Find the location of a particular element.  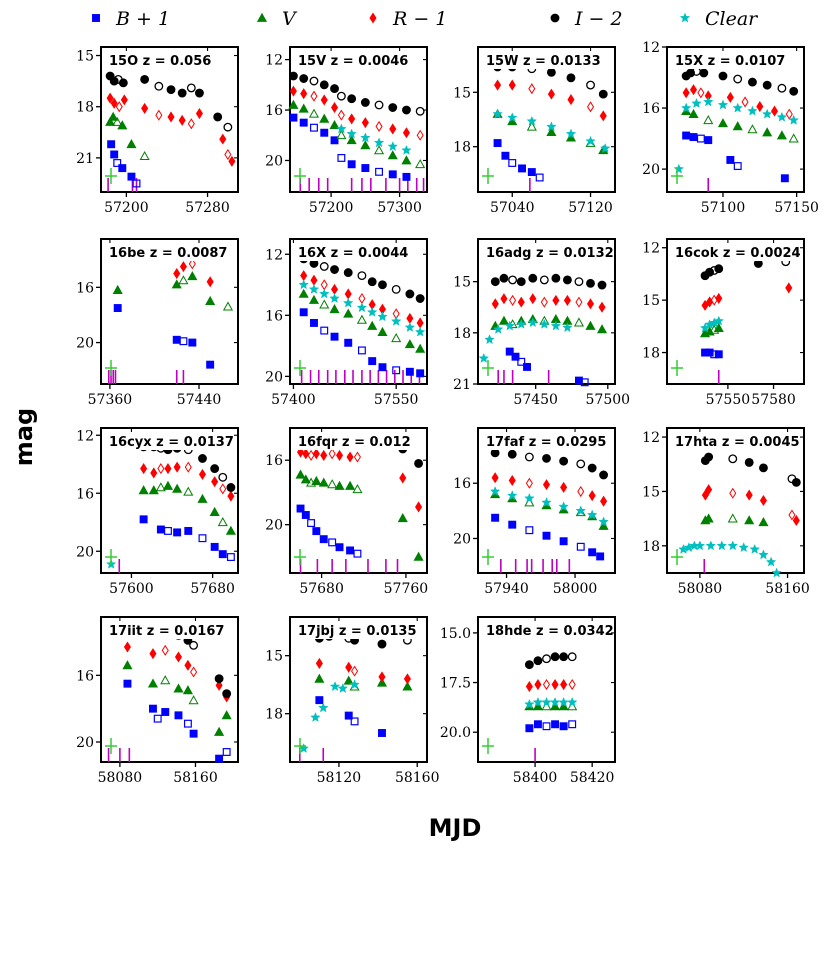

y-tick-label: 17.5 is located at coordinates (455, 684).